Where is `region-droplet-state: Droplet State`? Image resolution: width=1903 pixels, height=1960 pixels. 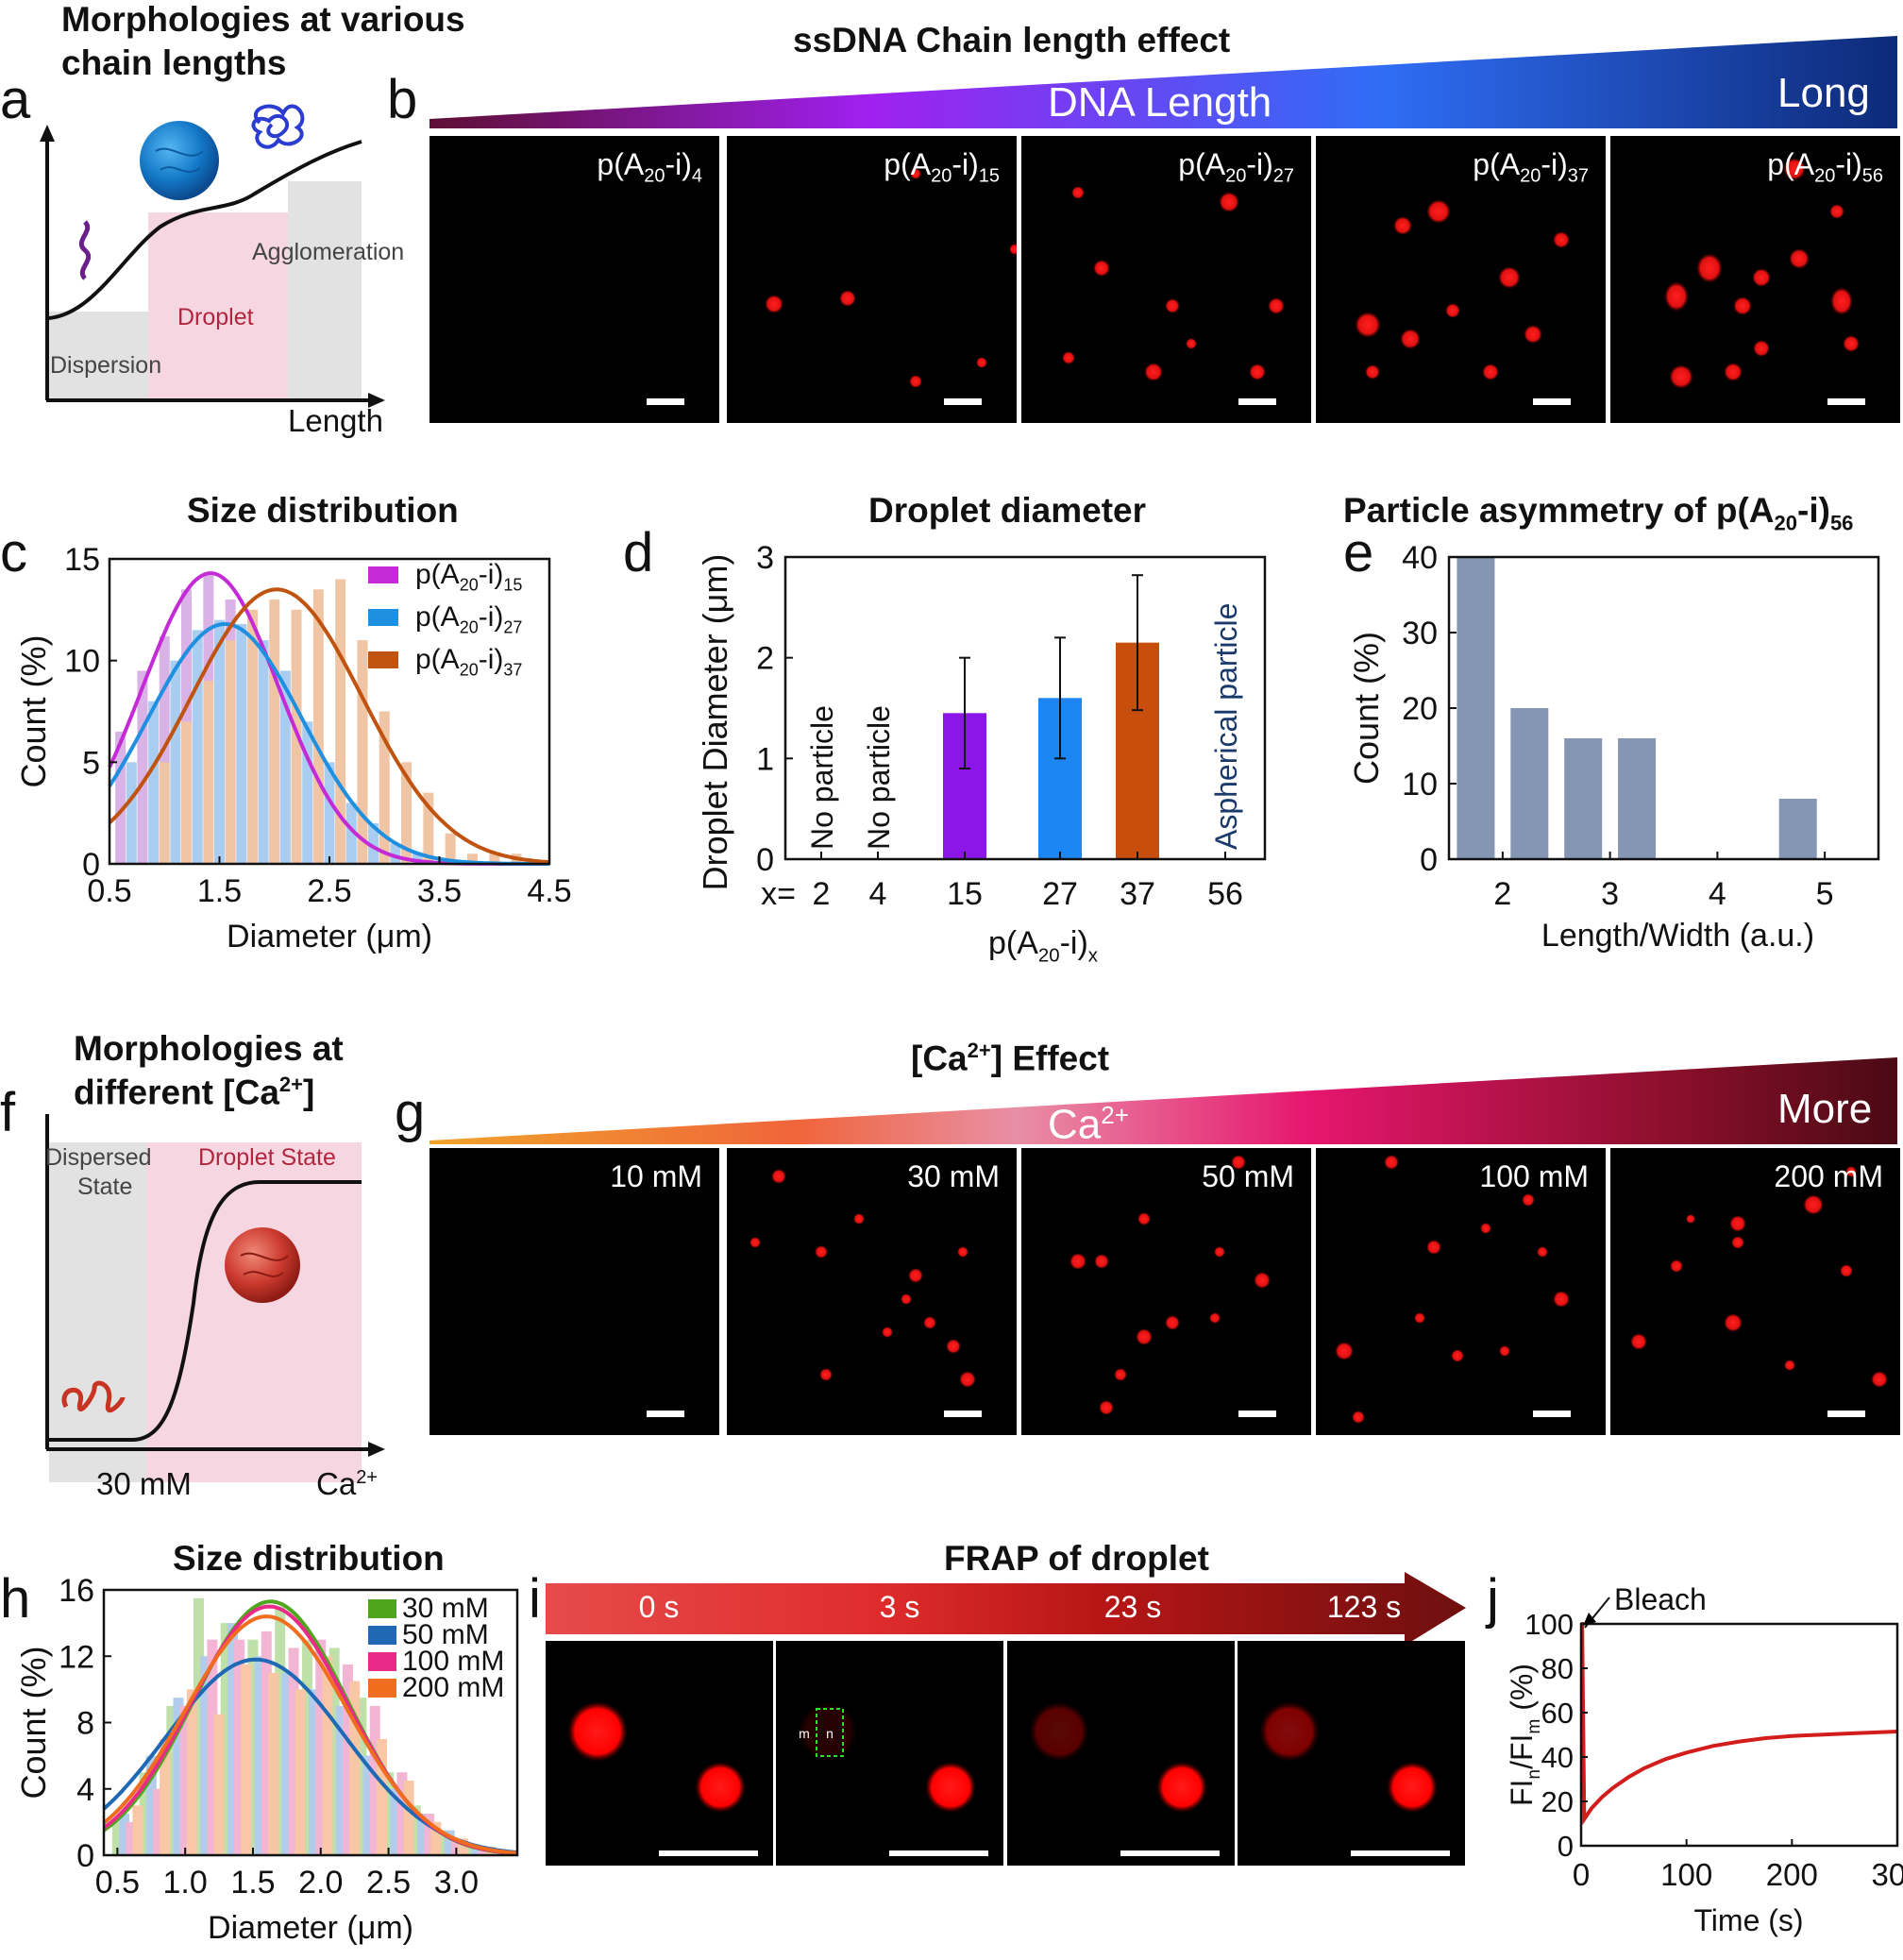 region-droplet-state: Droplet State is located at coordinates (267, 1157).